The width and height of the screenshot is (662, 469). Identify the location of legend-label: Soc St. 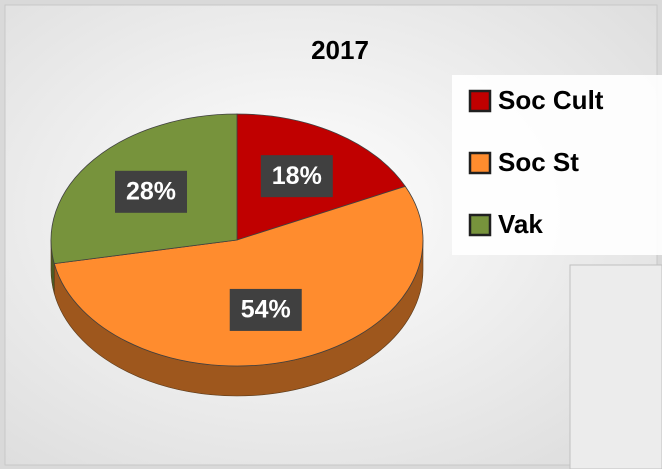
(538, 162).